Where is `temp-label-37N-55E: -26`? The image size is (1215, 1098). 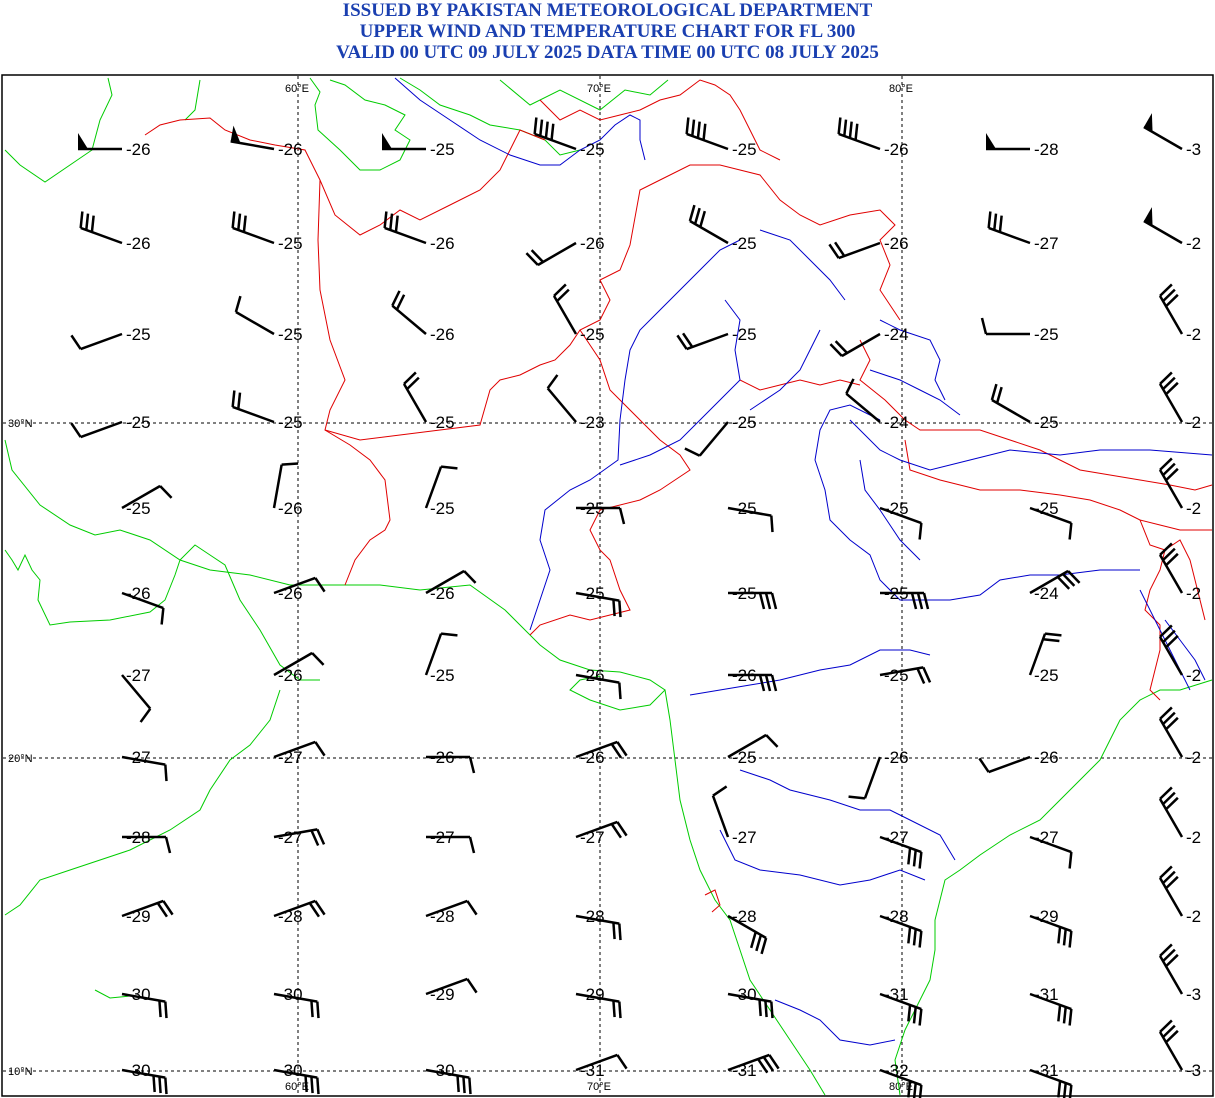
temp-label-37N-55E: -26 is located at coordinates (138, 149).